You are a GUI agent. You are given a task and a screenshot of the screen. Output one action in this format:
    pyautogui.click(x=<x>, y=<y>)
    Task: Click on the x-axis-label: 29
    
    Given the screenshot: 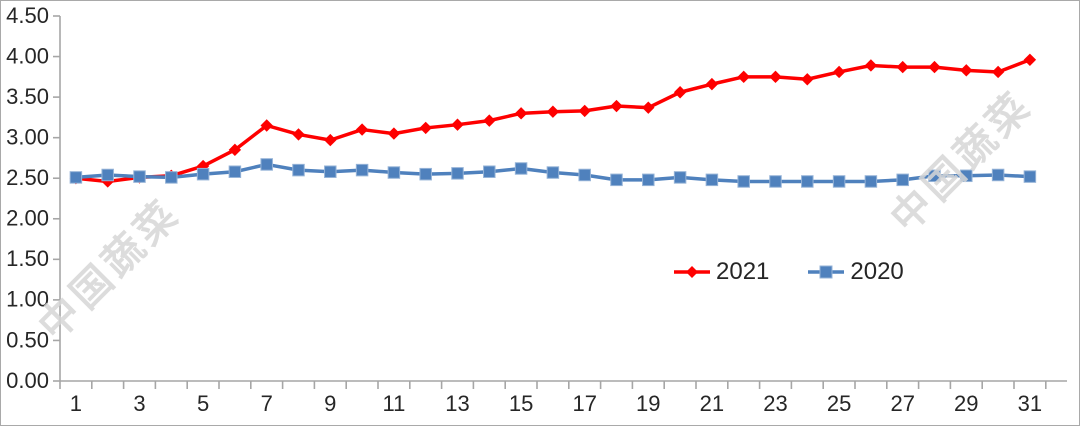 What is the action you would take?
    pyautogui.click(x=966, y=403)
    